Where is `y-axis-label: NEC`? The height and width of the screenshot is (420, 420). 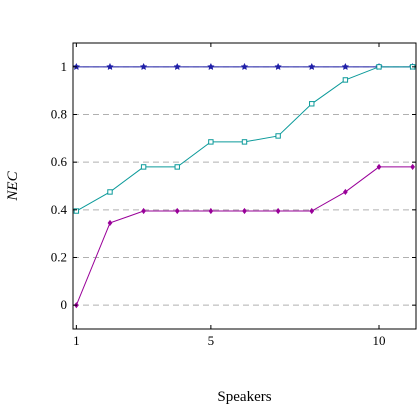
y-axis-label: NEC is located at coordinates (13, 185).